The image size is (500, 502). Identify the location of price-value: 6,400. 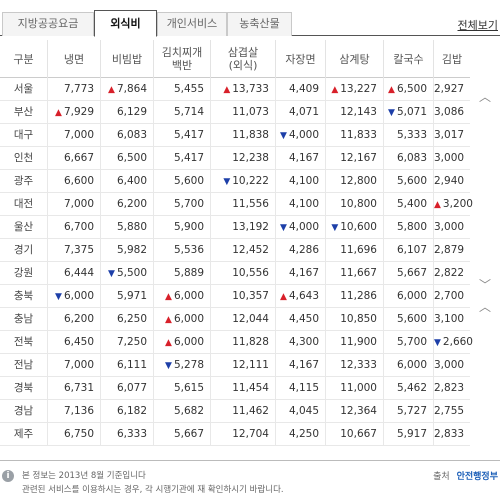
(131, 181).